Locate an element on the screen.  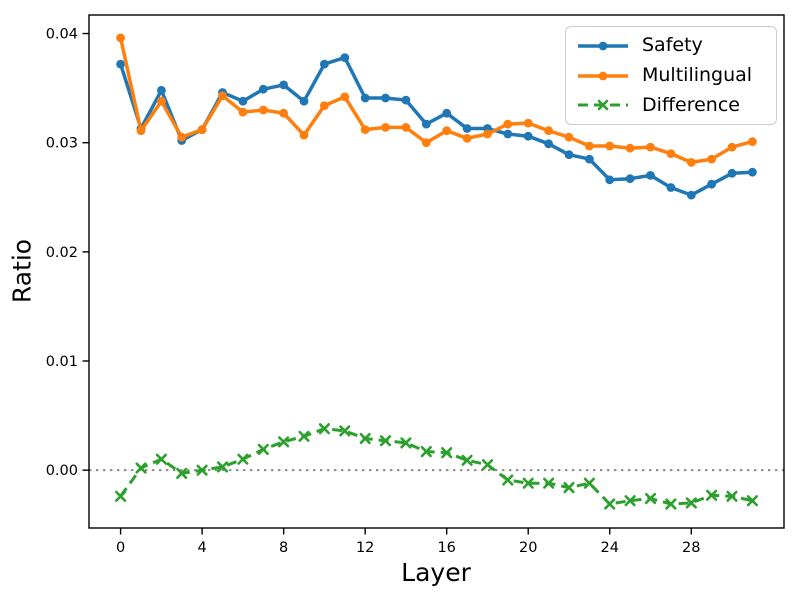
legend-label-safety: Safety is located at coordinates (672, 45).